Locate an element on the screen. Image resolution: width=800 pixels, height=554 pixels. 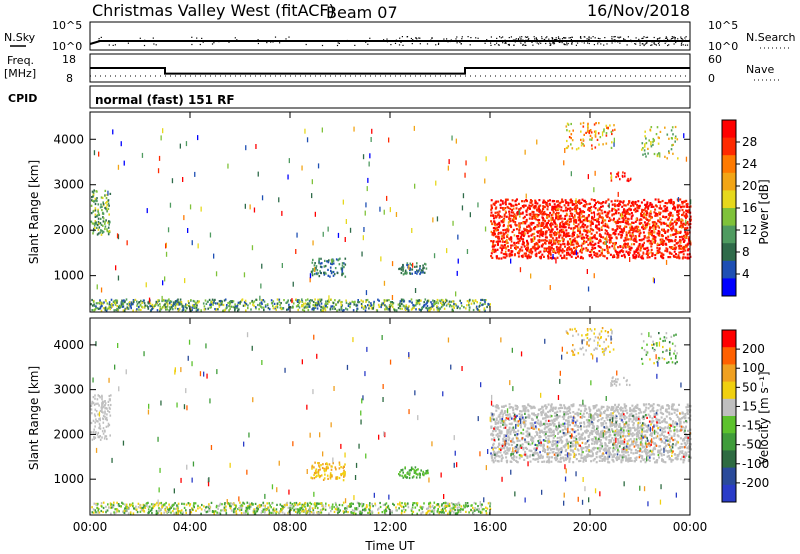
freq-unit: [MHz] is located at coordinates (20, 73).